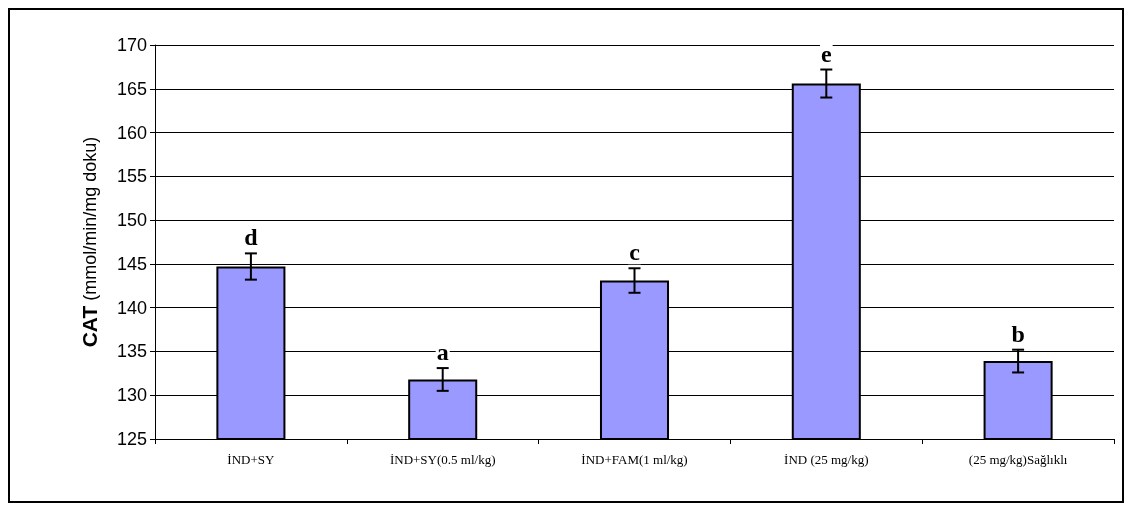 Image resolution: width=1136 pixels, height=515 pixels. Describe the element at coordinates (634, 459) in the screenshot. I see `x-tick-label: İND+FAM(1 ml/kg)` at that location.